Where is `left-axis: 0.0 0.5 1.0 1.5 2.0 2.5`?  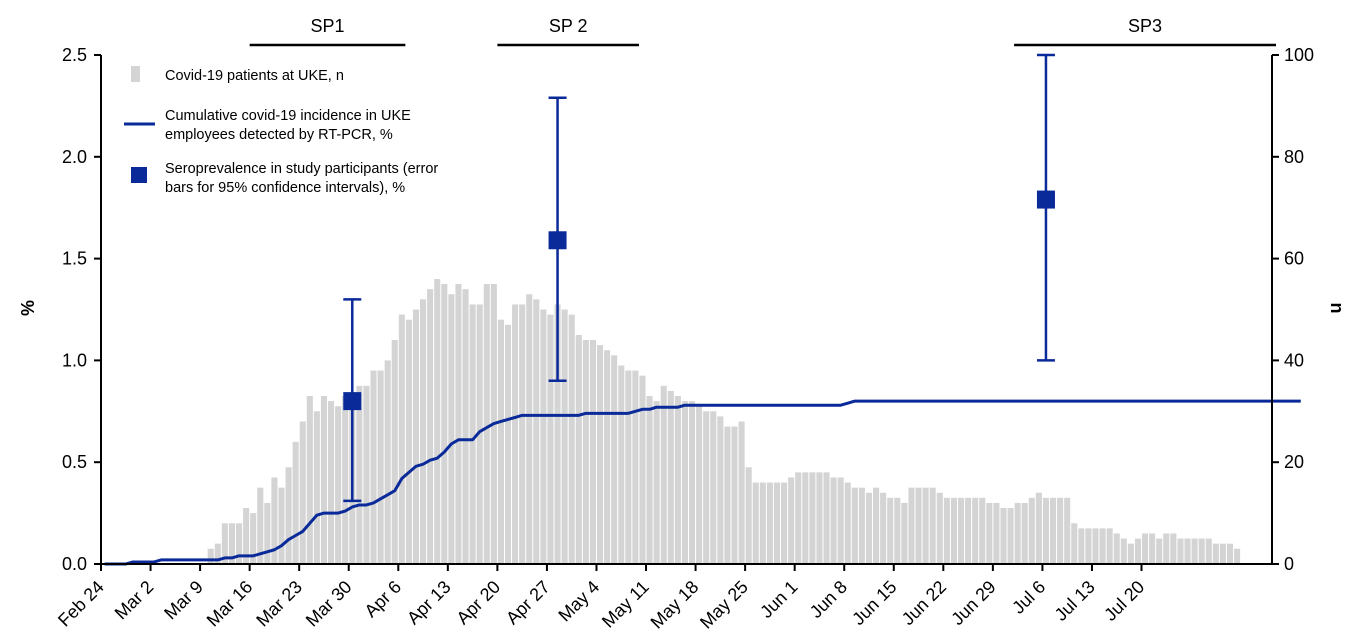 left-axis: 0.0 0.5 1.0 1.5 2.0 2.5 is located at coordinates (82, 309).